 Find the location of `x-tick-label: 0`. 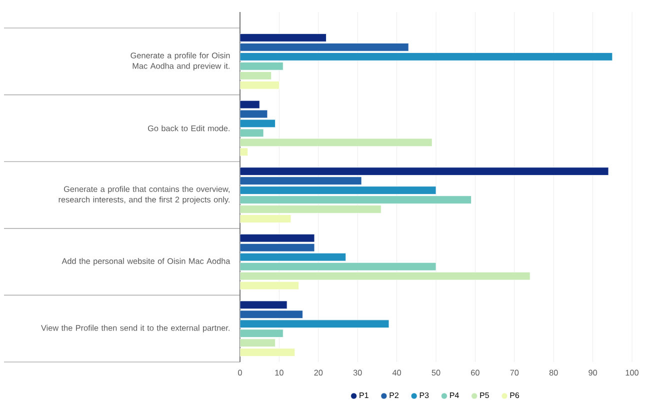

x-tick-label: 0 is located at coordinates (240, 373).